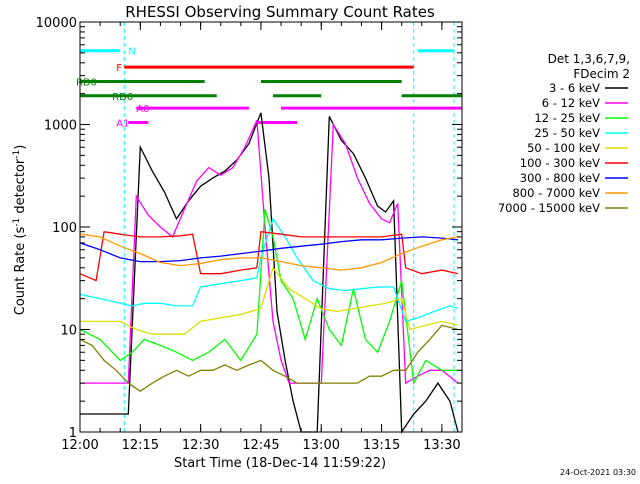  I want to click on x-axis-label: Start Time (18-Dec-14 11:59:22), so click(280, 463).